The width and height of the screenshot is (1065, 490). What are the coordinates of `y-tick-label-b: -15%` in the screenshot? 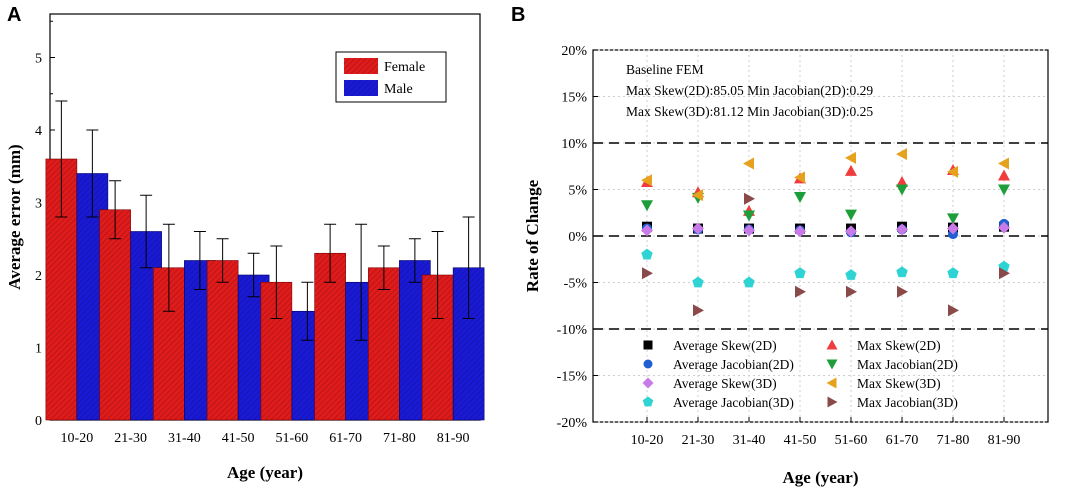 It's located at (572, 377).